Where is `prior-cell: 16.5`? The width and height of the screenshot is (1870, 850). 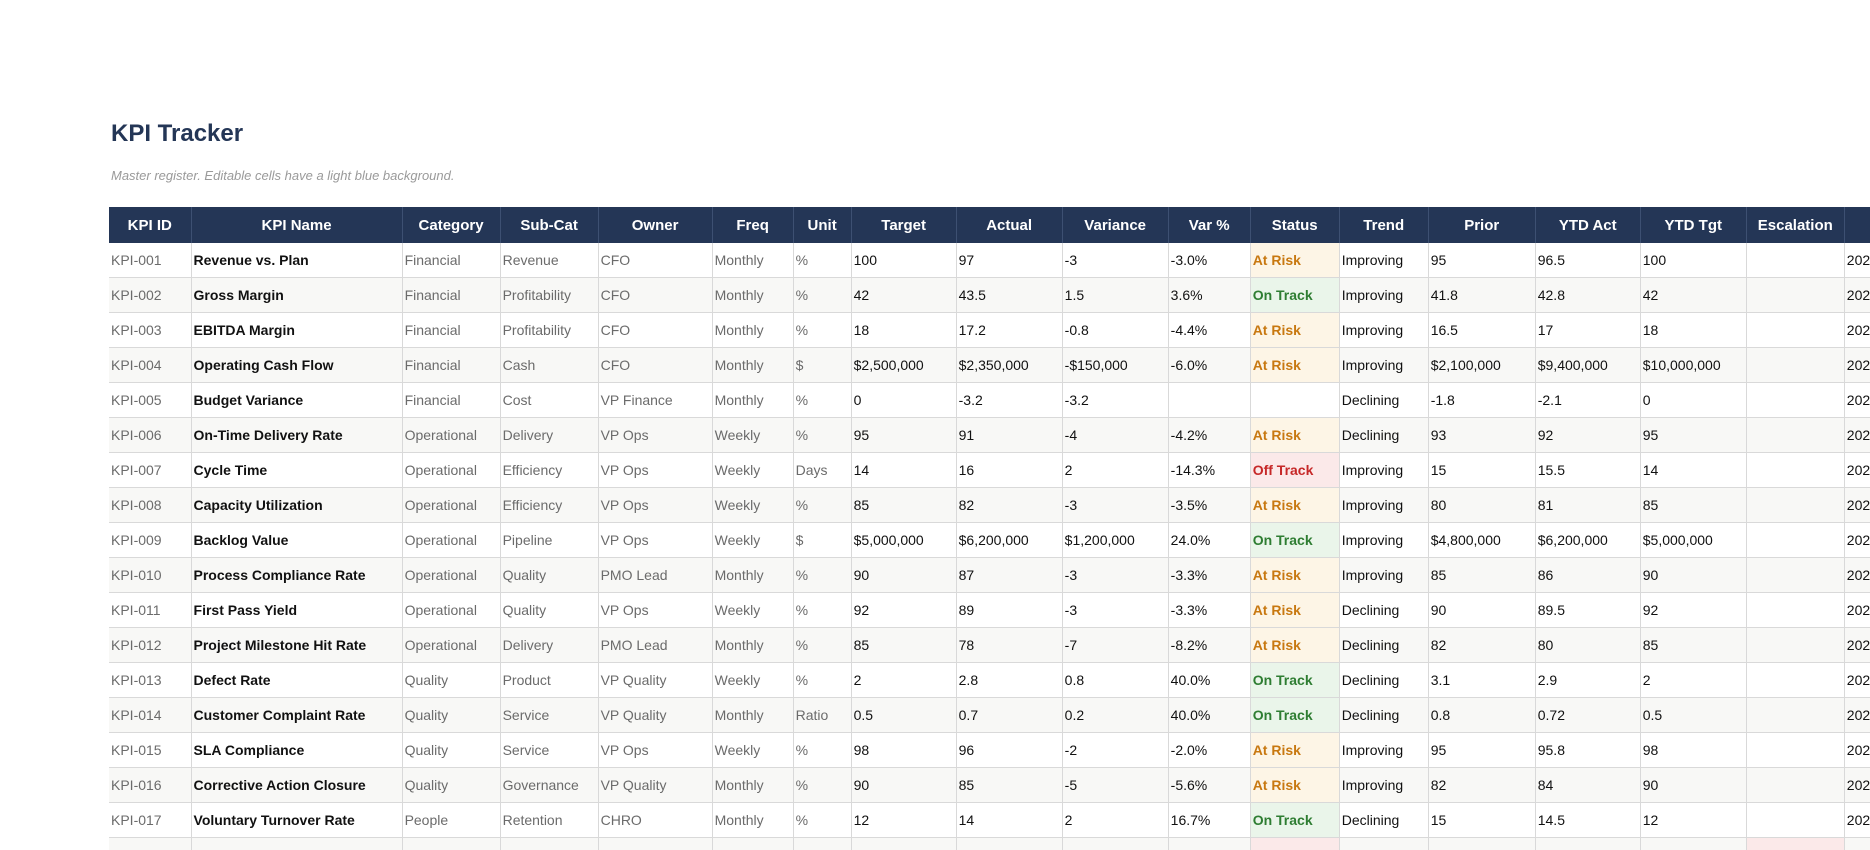 prior-cell: 16.5 is located at coordinates (1482, 330).